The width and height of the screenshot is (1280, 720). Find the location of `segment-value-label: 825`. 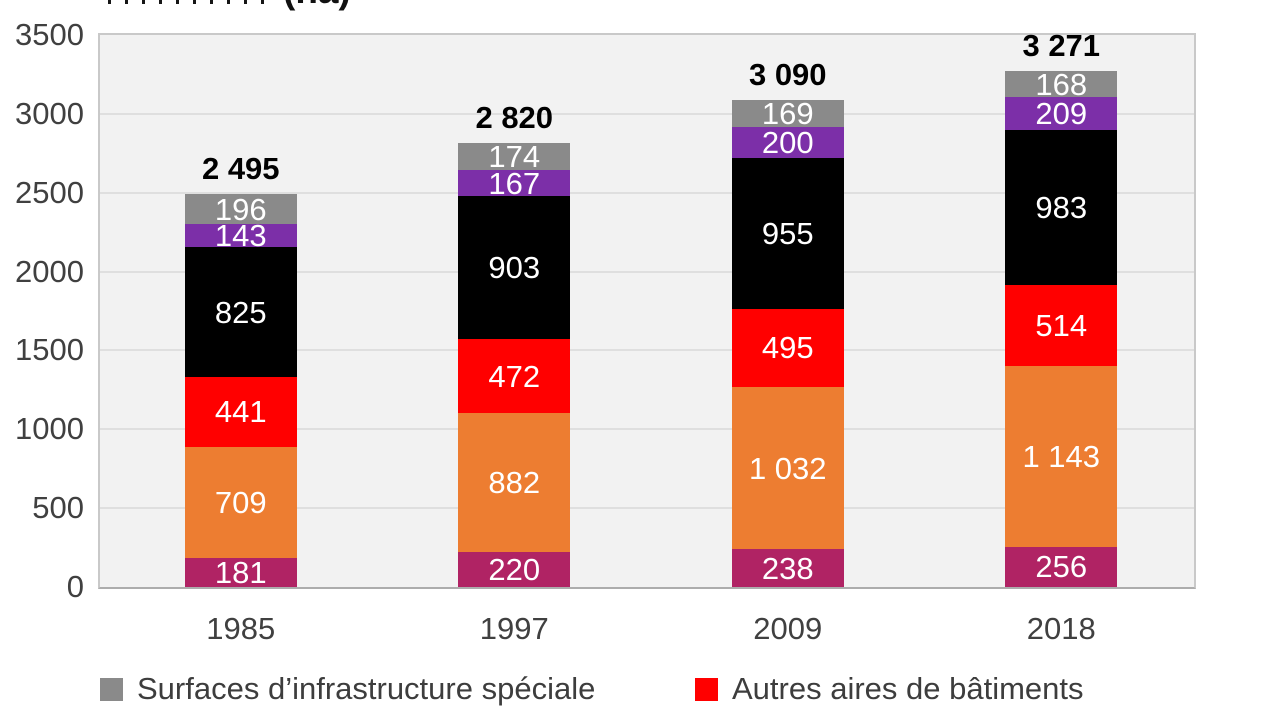

segment-value-label: 825 is located at coordinates (240, 312).